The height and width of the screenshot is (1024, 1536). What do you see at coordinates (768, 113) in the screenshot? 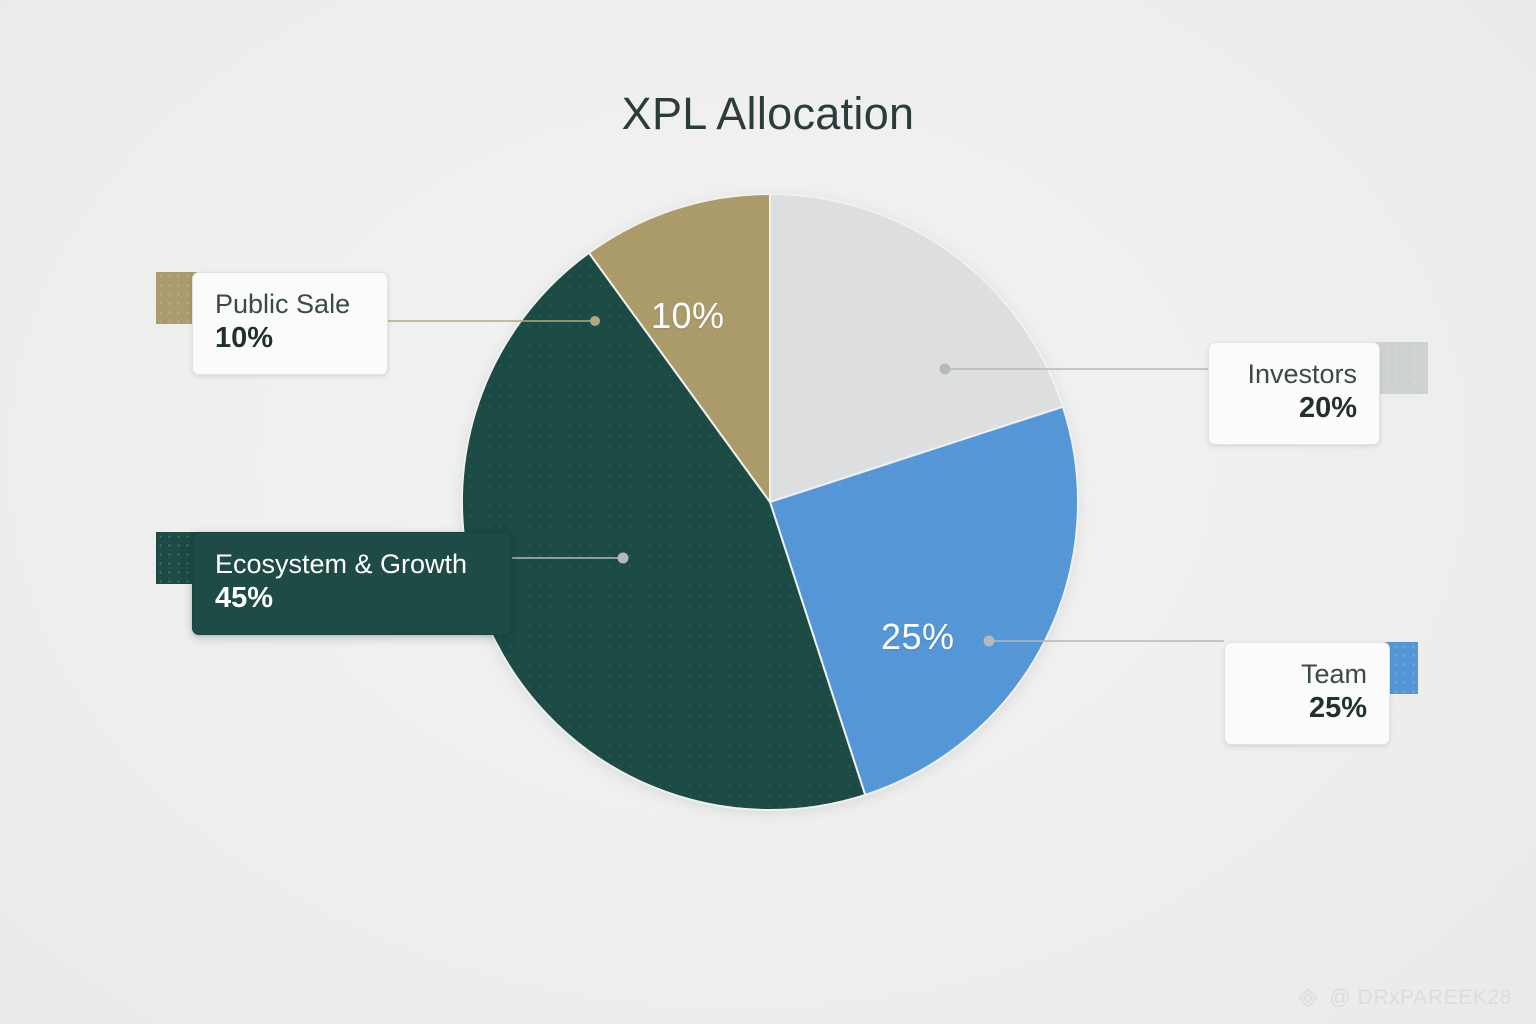
I see `page-title: XPL Allocation` at bounding box center [768, 113].